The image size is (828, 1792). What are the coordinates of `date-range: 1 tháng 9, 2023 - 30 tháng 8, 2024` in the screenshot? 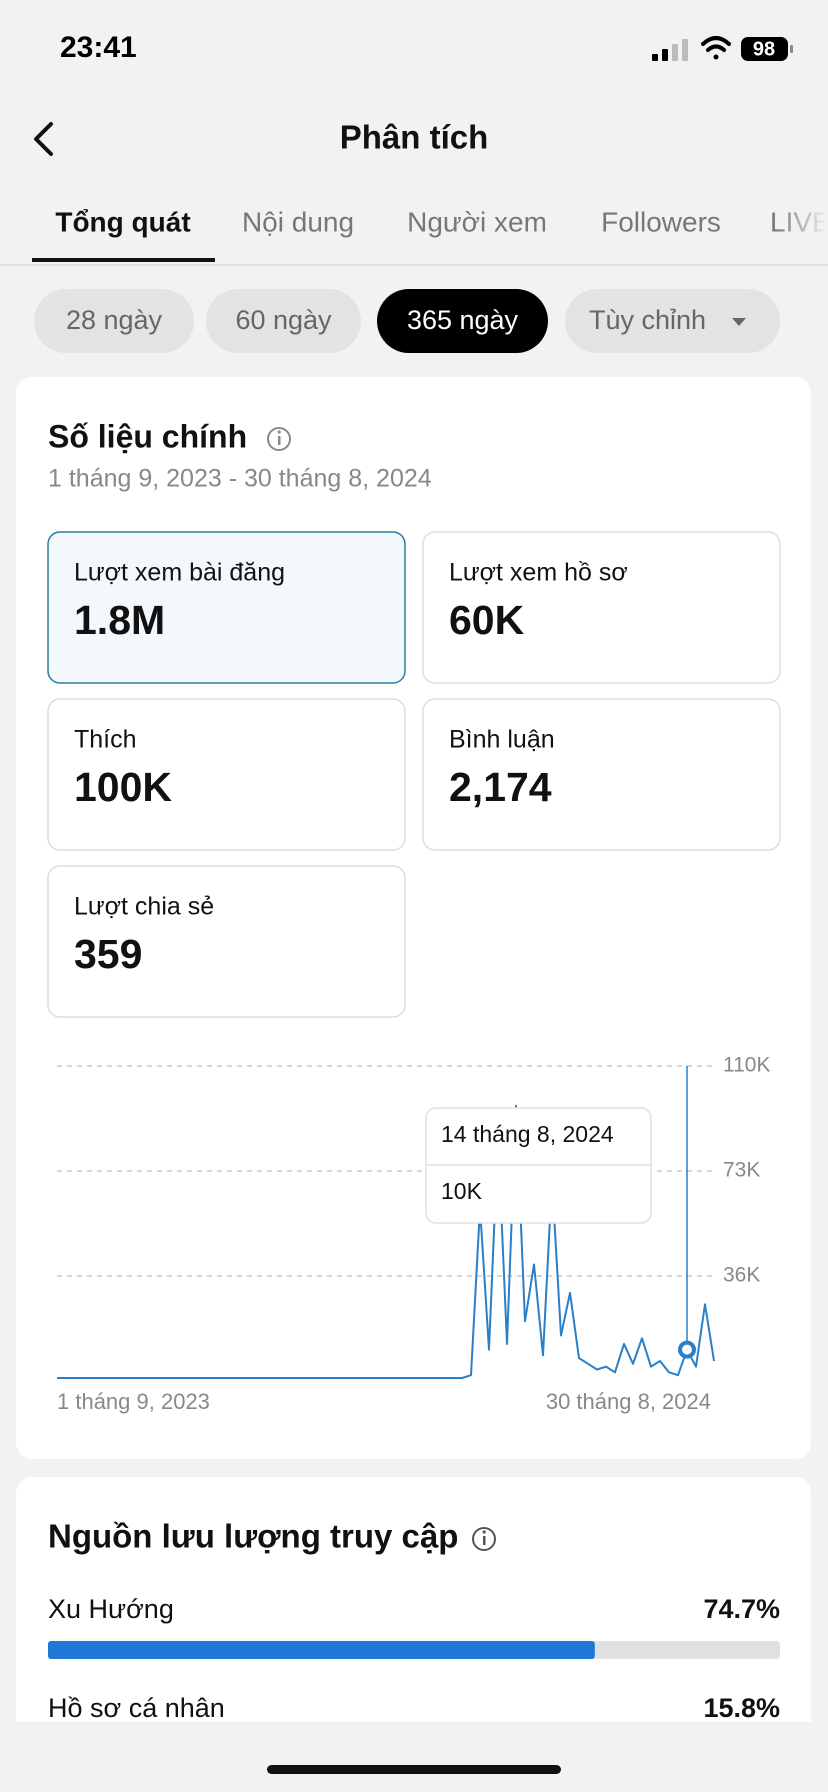 It's located at (240, 479).